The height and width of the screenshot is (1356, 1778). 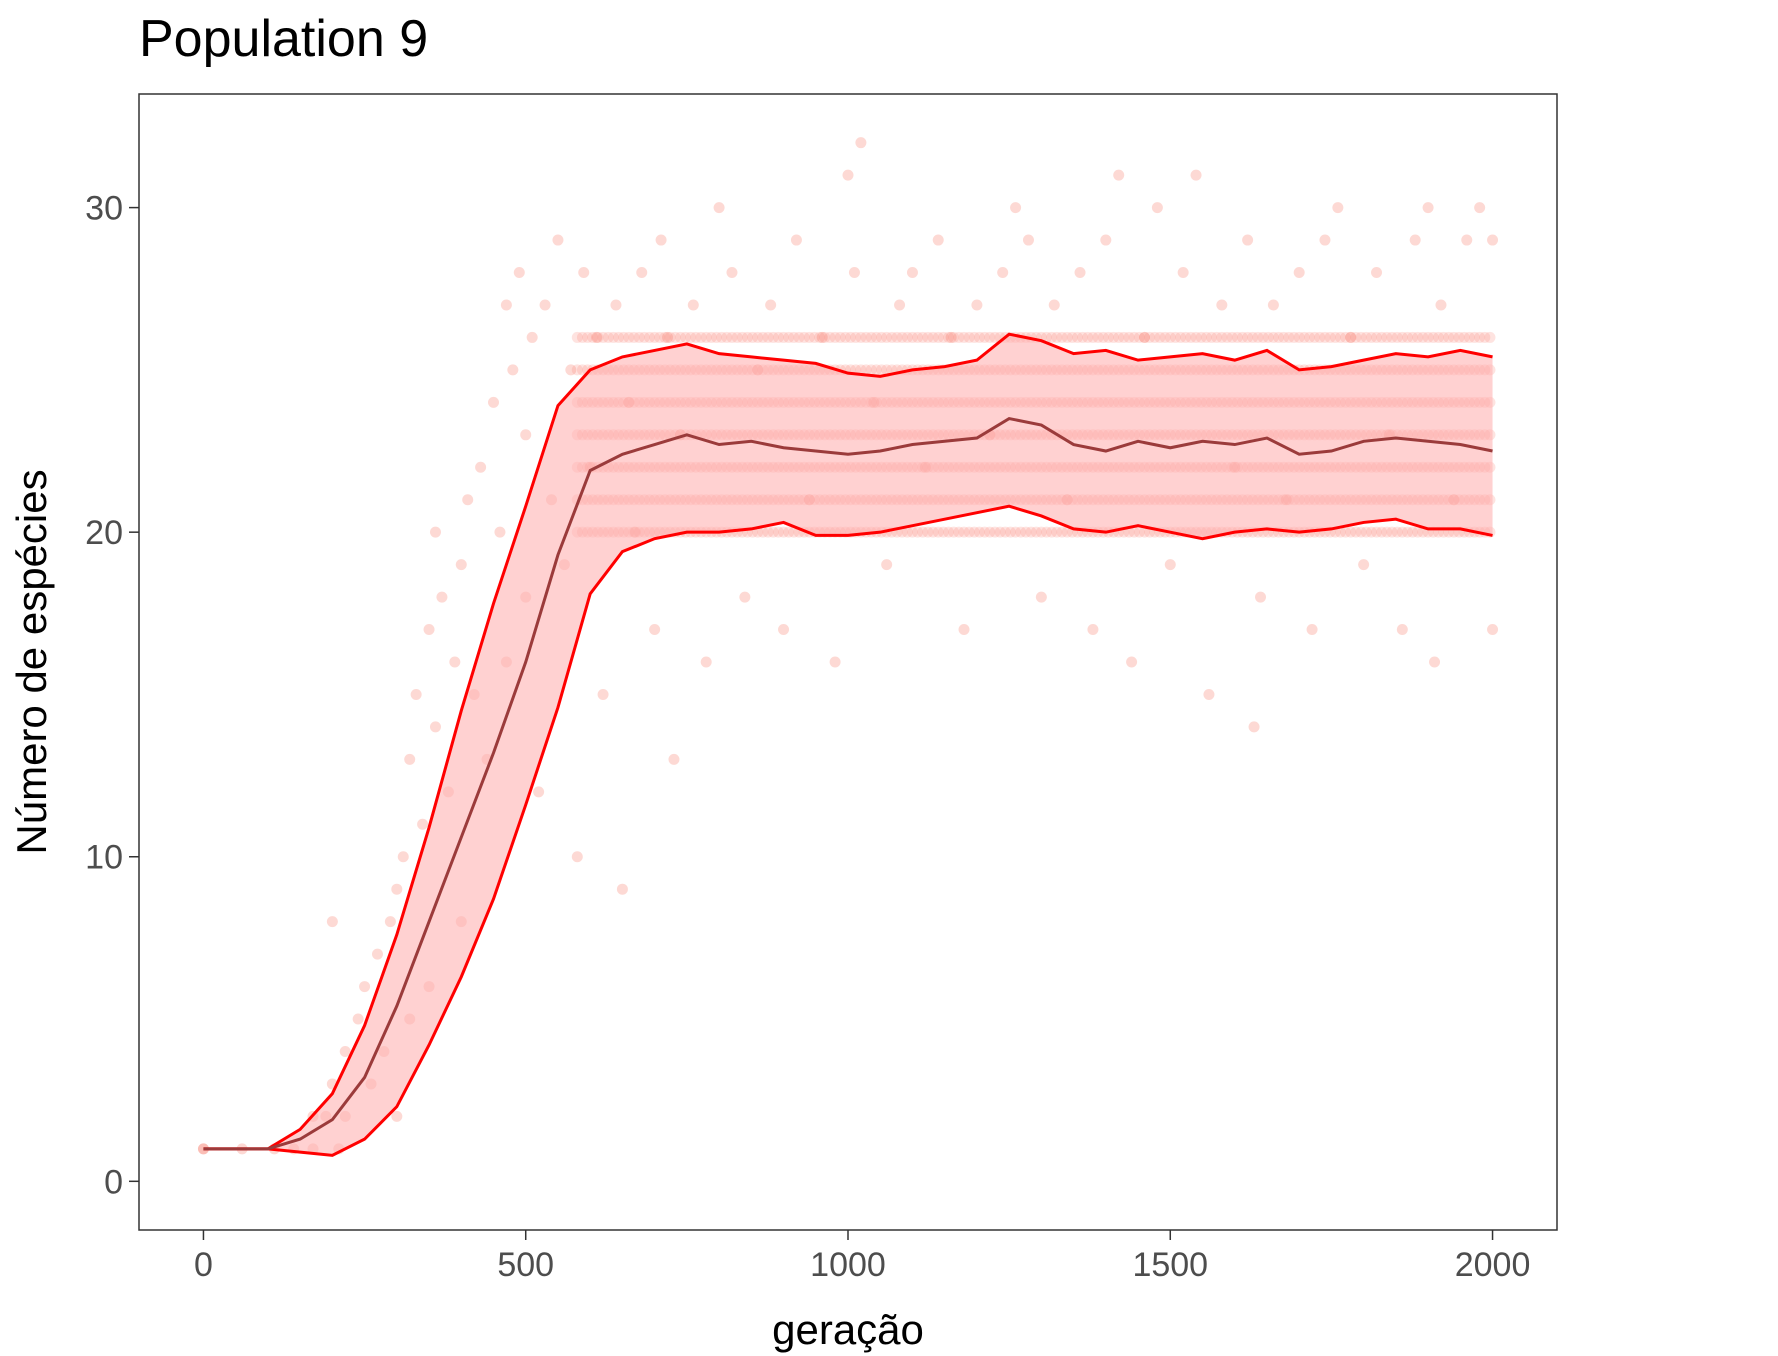 I want to click on x-axis: 0 500 1000 1500 2000, so click(x=862, y=1257).